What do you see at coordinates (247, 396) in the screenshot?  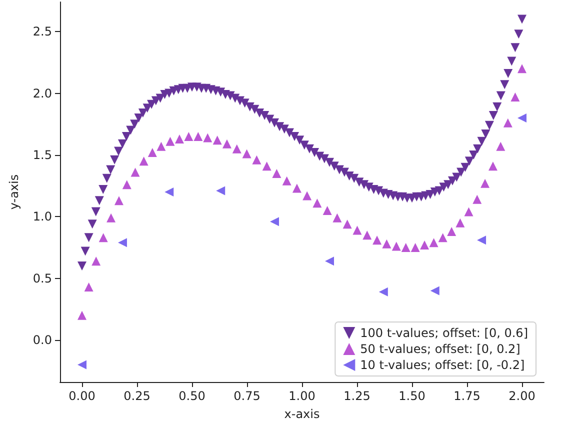 I see `x-tick-label: 0.75` at bounding box center [247, 396].